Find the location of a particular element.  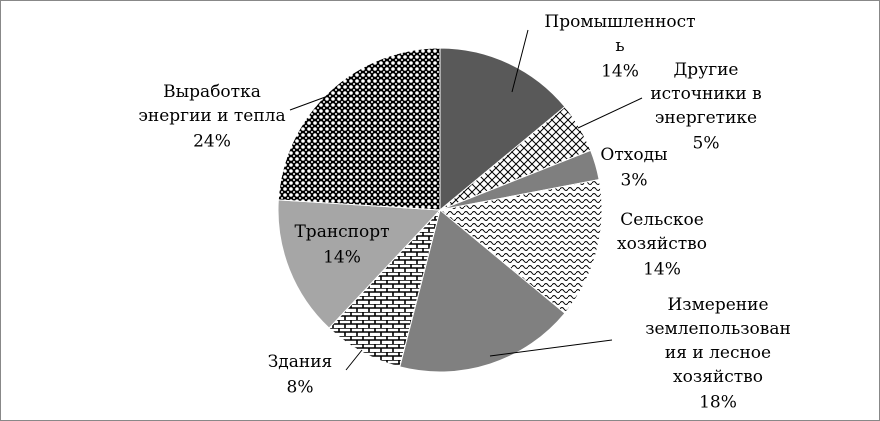

label-line: Выработка is located at coordinates (212, 92).